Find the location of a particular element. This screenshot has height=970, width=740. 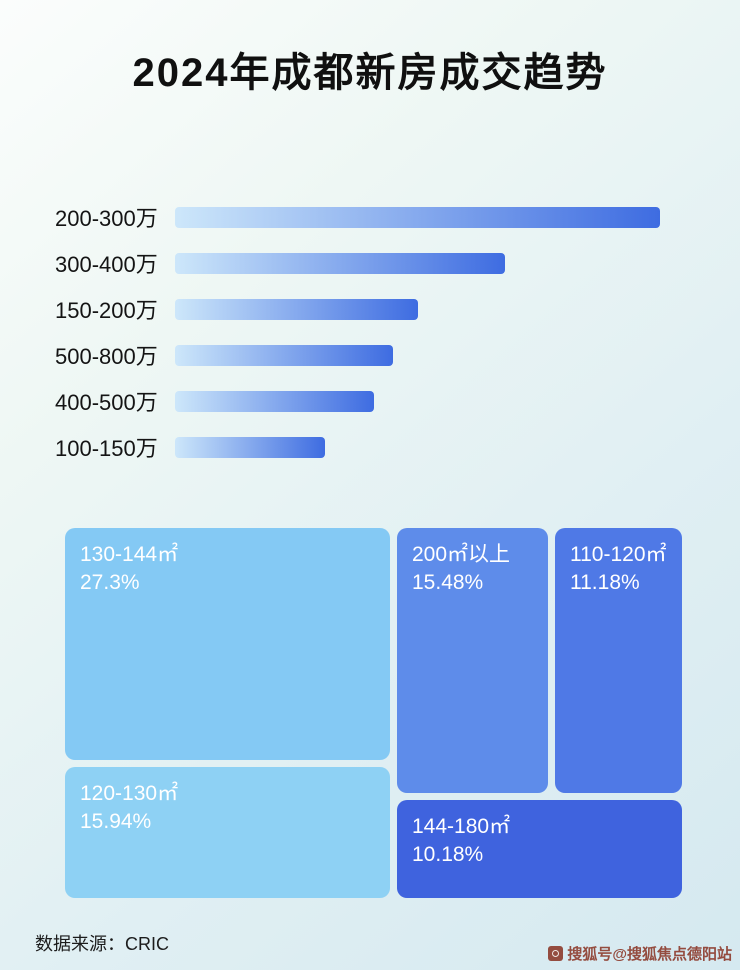

bar-category-label: 150-200万 is located at coordinates (106, 310).